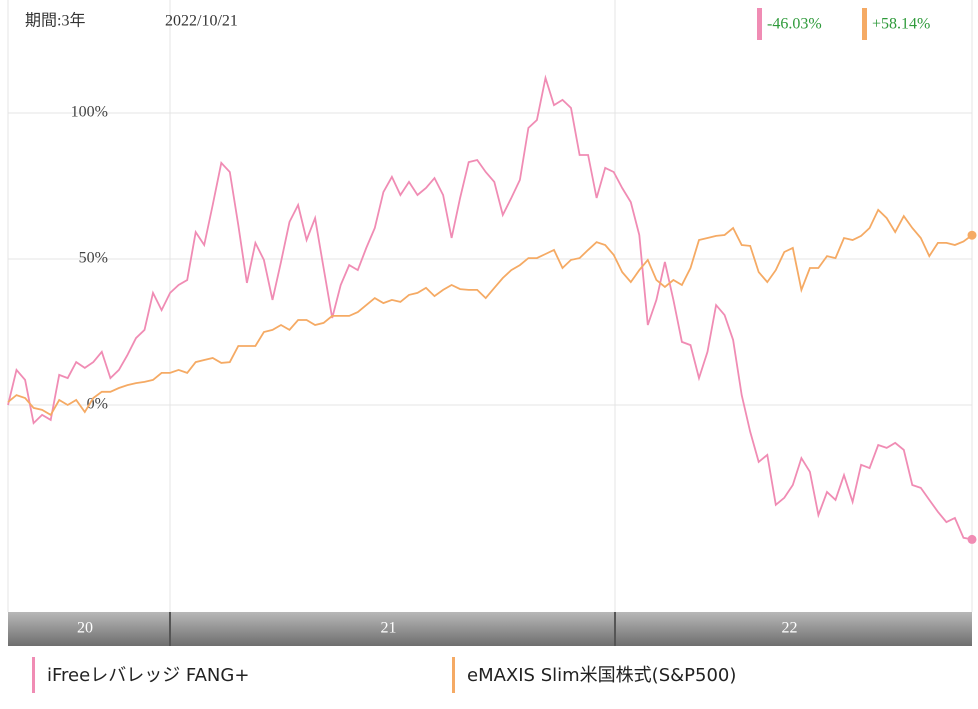  Describe the element at coordinates (85, 628) in the screenshot. I see `x-axis-label: 20` at that location.